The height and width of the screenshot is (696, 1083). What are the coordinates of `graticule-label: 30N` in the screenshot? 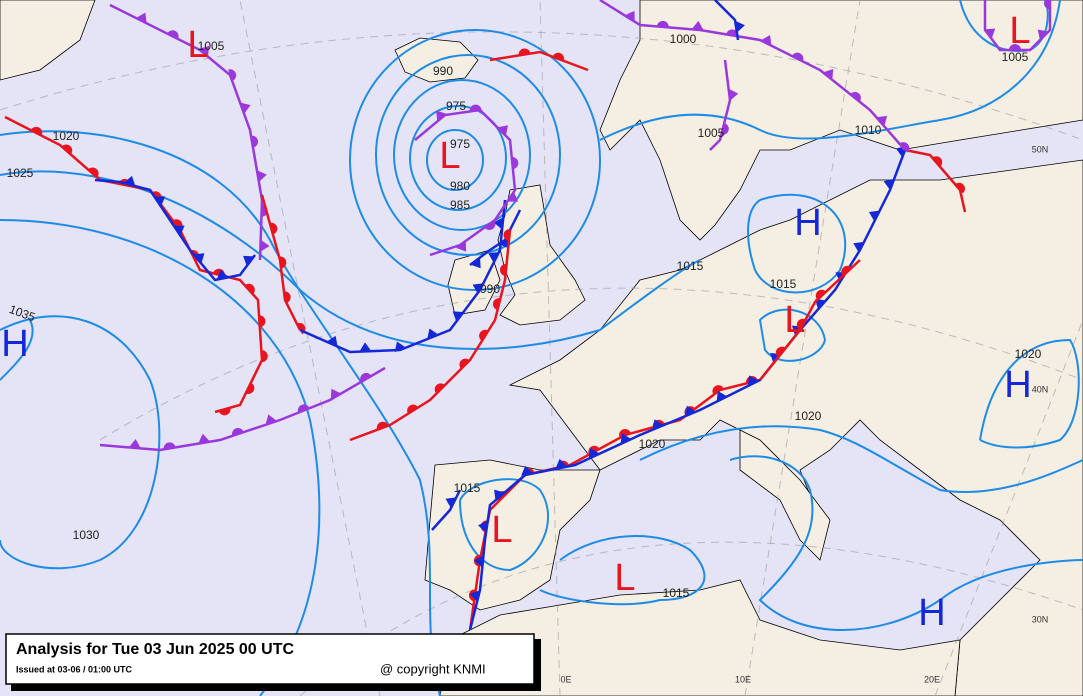 It's located at (1040, 619).